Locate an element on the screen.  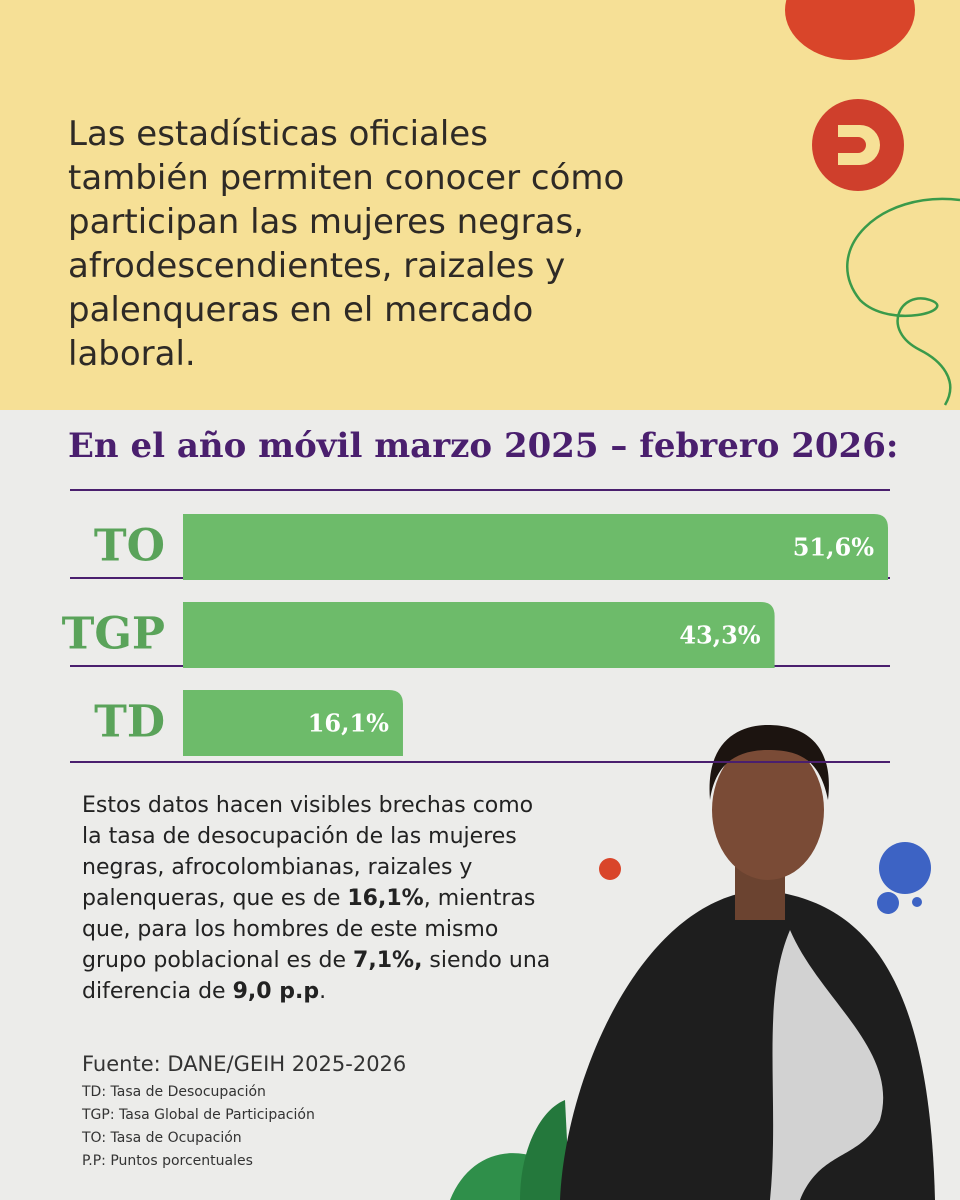
glossary-abbr: P.P: is located at coordinates (94, 1161).